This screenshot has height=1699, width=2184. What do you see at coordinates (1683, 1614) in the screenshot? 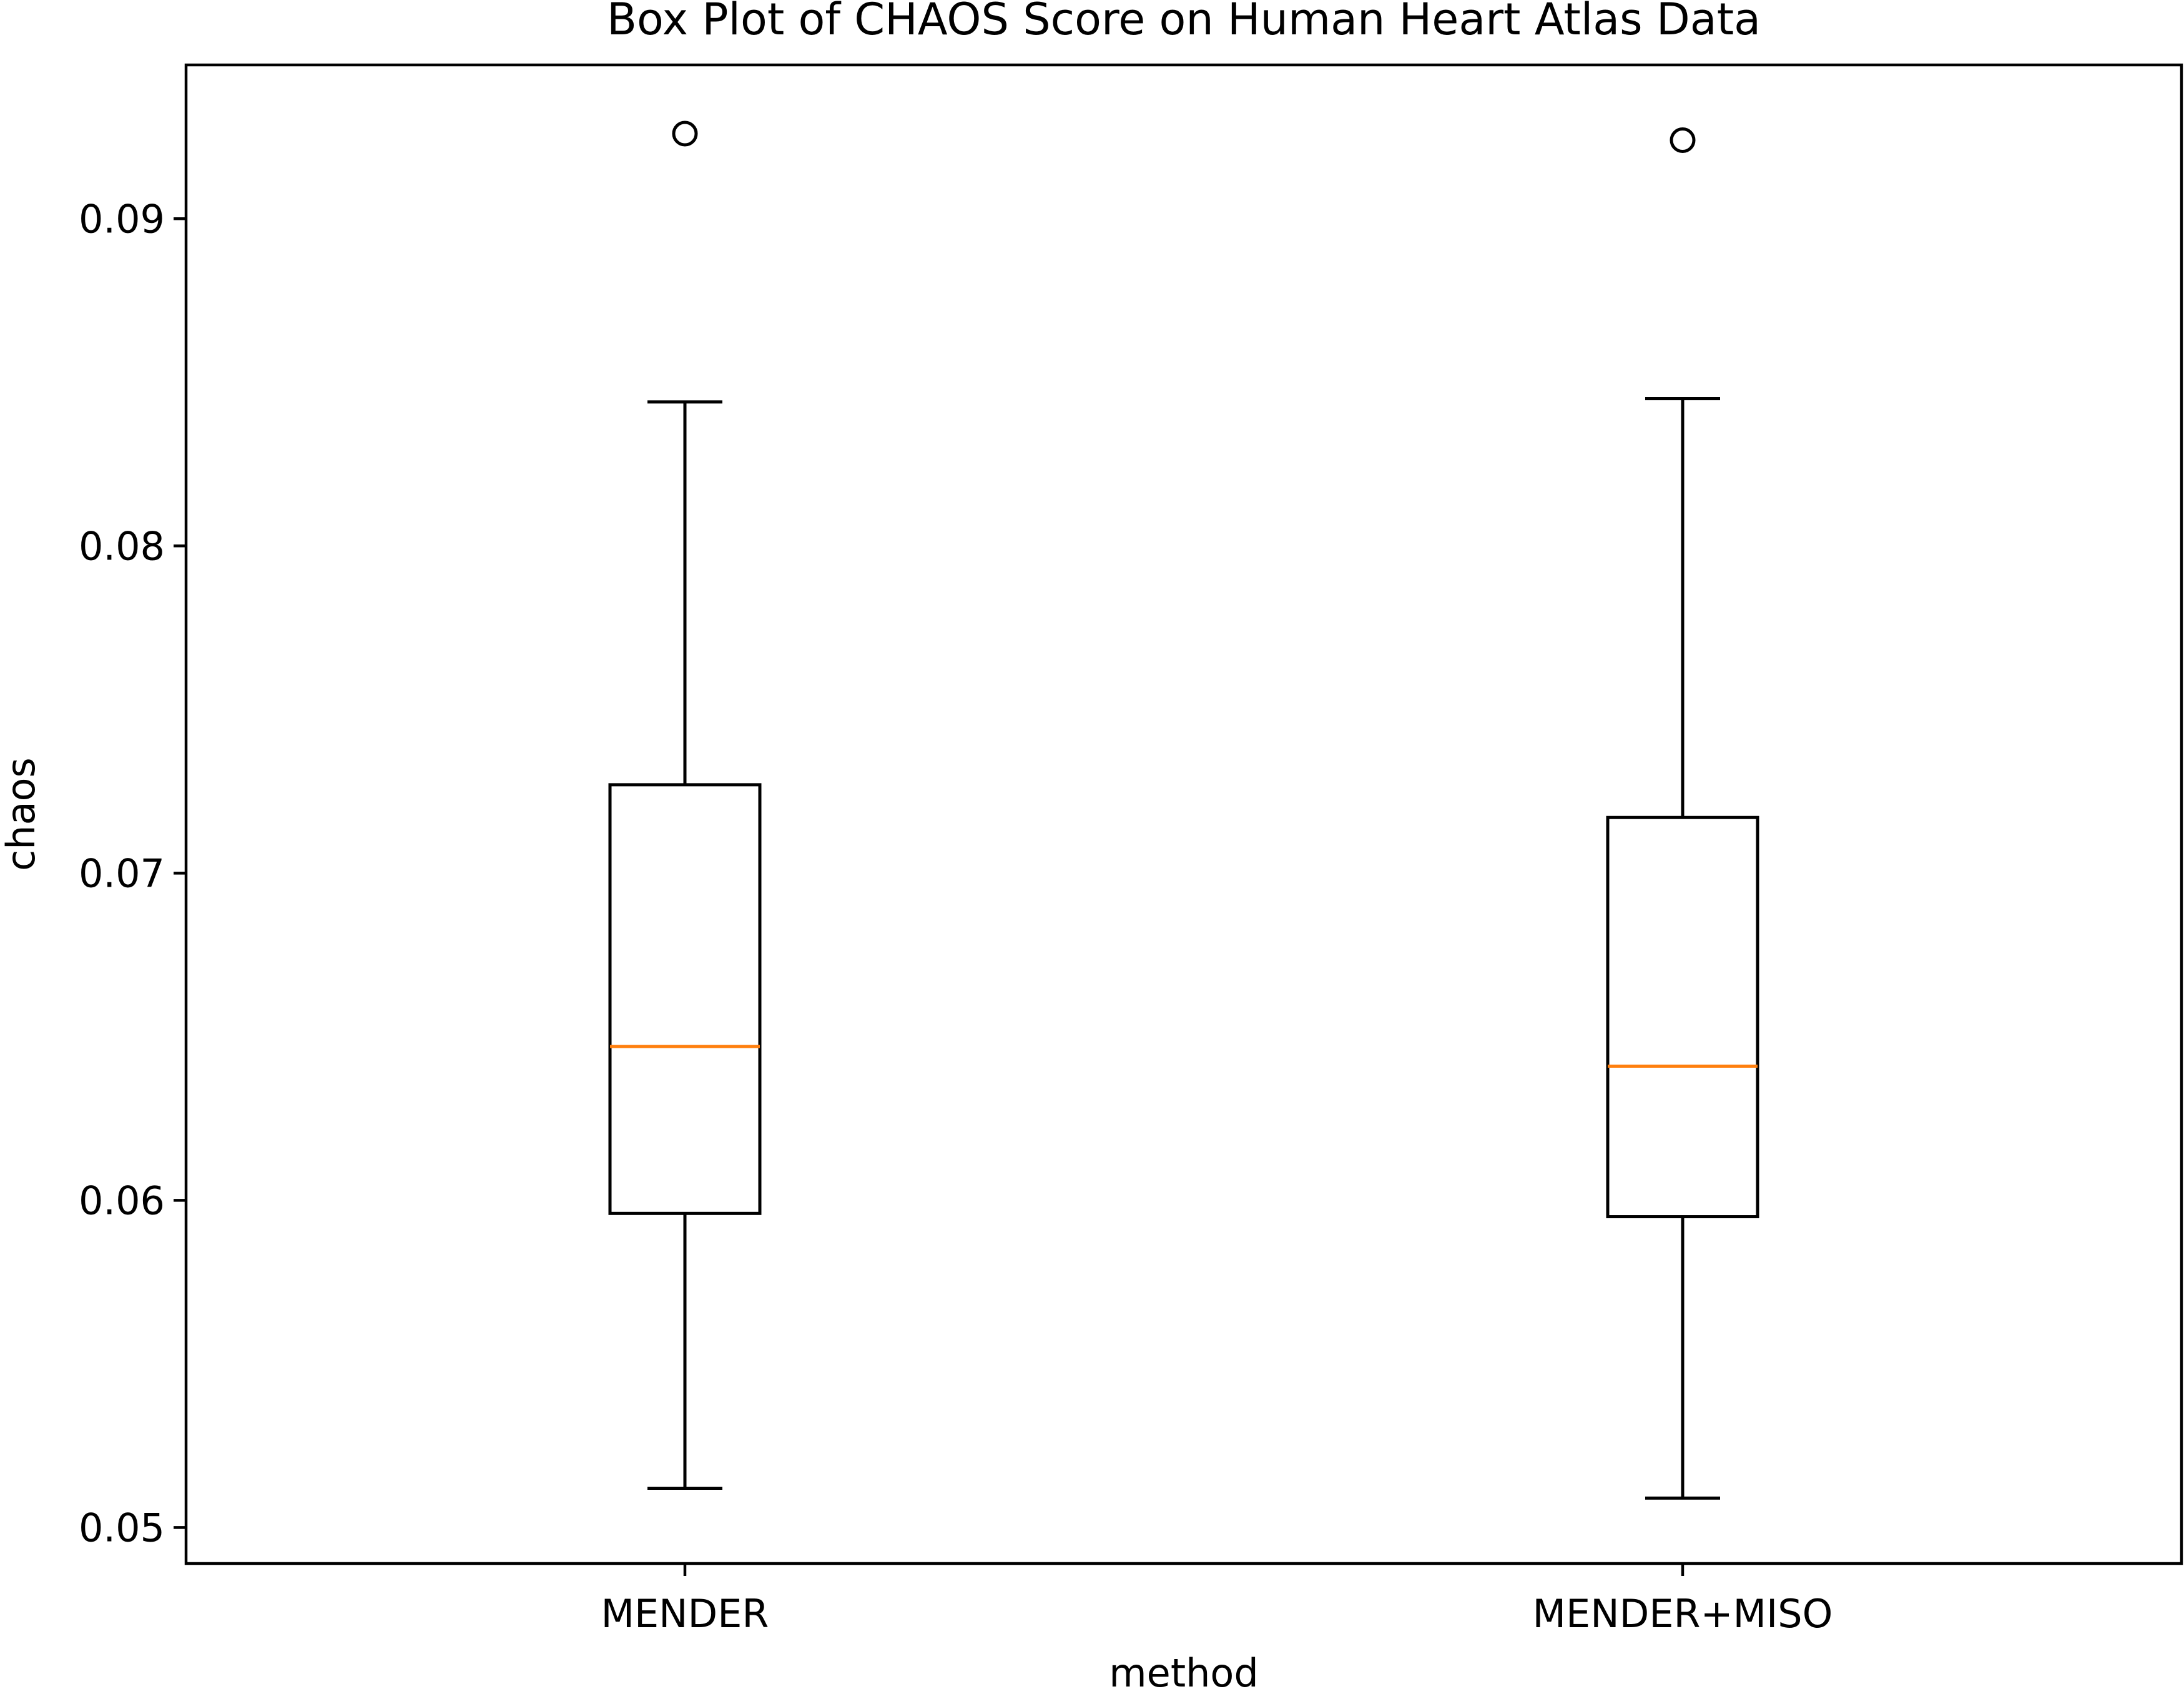
I see `x-tick-label: MENDER+MISO` at bounding box center [1683, 1614].